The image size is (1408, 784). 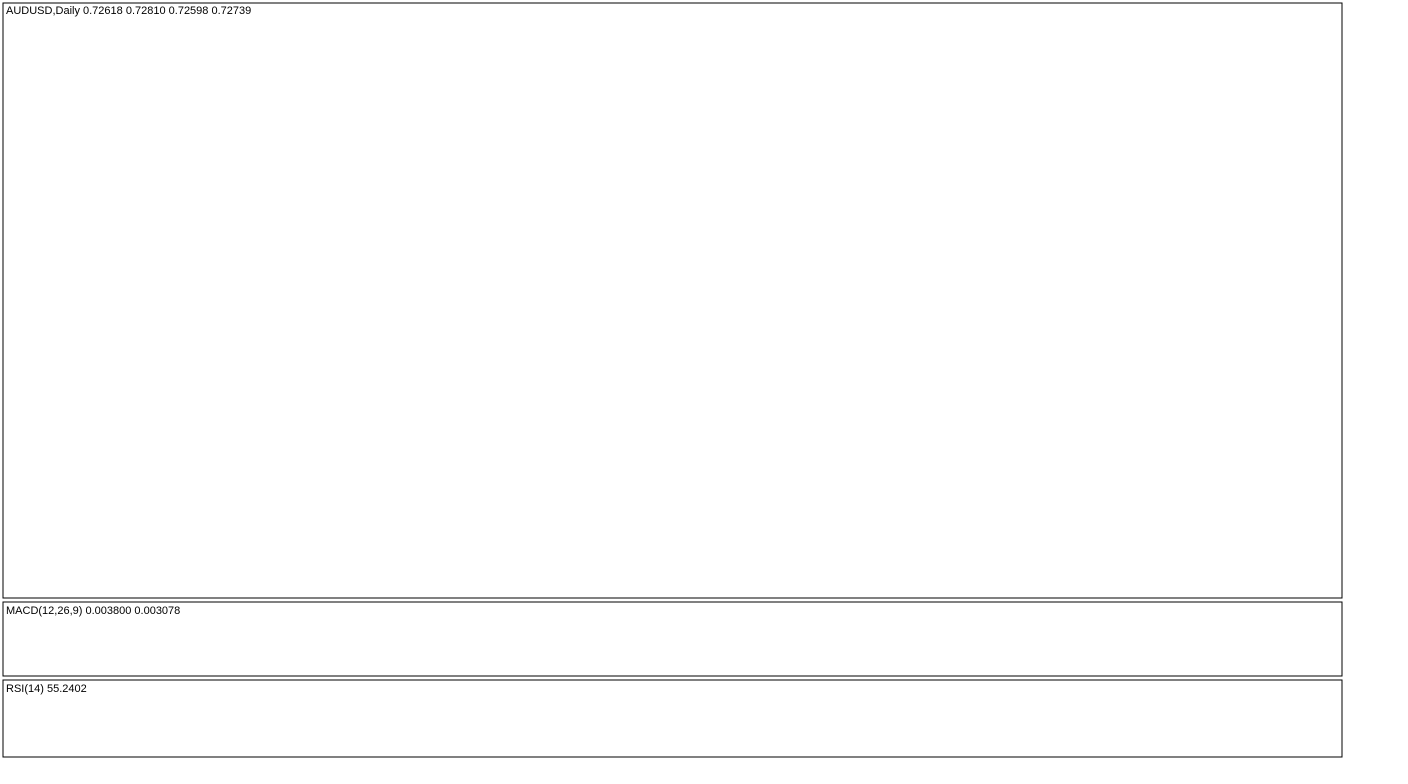 I want to click on macd-pane-border, so click(x=672, y=639).